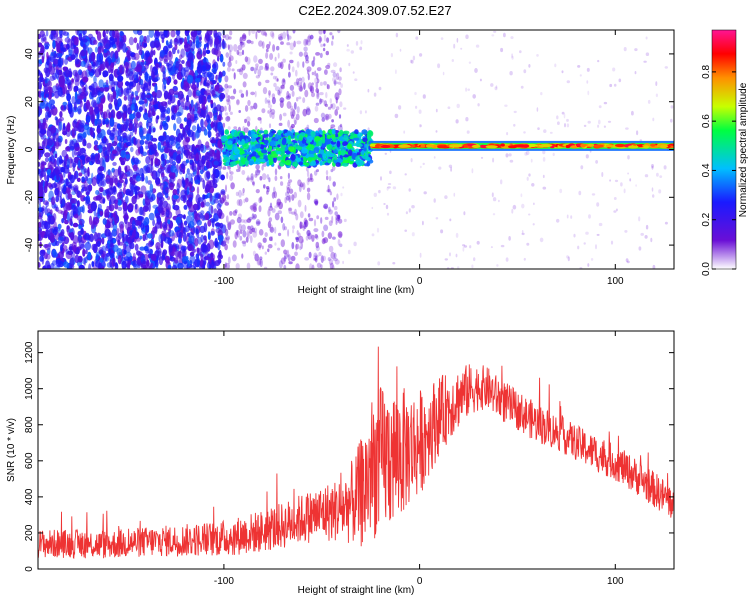 The height and width of the screenshot is (600, 750). What do you see at coordinates (420, 281) in the screenshot?
I see `x-tick-label: 0` at bounding box center [420, 281].